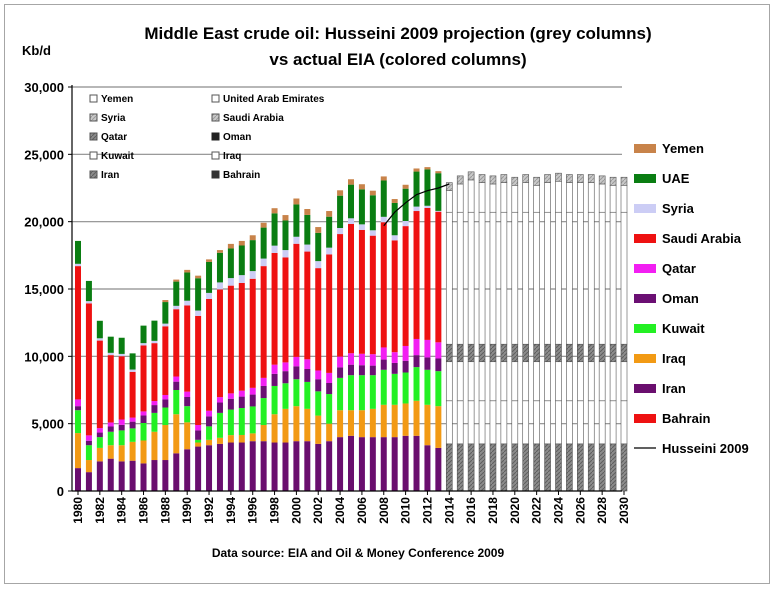  Describe the element at coordinates (438, 389) in the screenshot. I see `bar-kuwait-2013` at that location.